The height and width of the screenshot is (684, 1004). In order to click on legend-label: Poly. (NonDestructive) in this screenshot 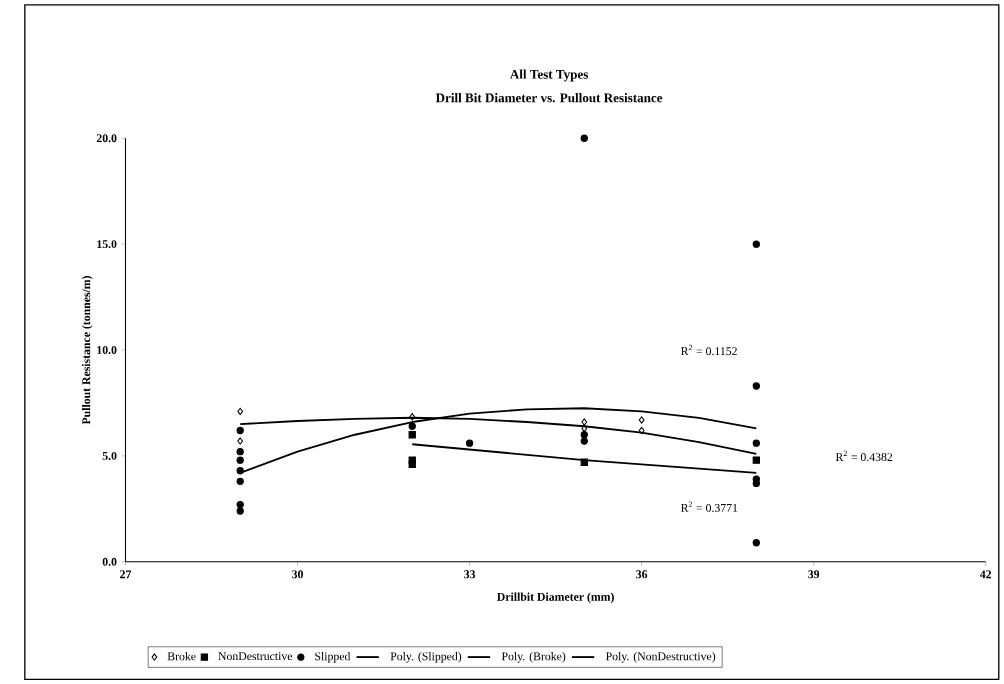, I will do `click(660, 657)`.